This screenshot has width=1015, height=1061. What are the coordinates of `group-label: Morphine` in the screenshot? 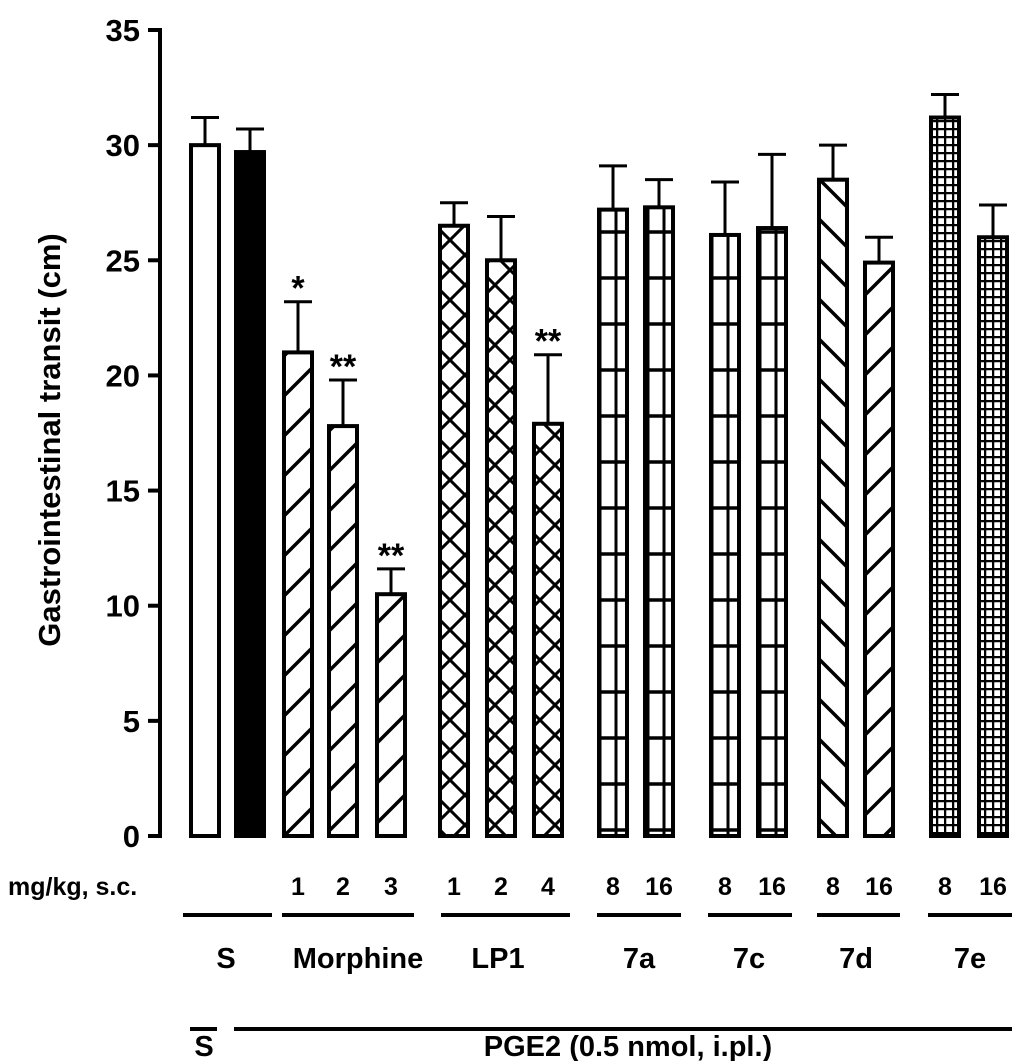 It's located at (358, 959).